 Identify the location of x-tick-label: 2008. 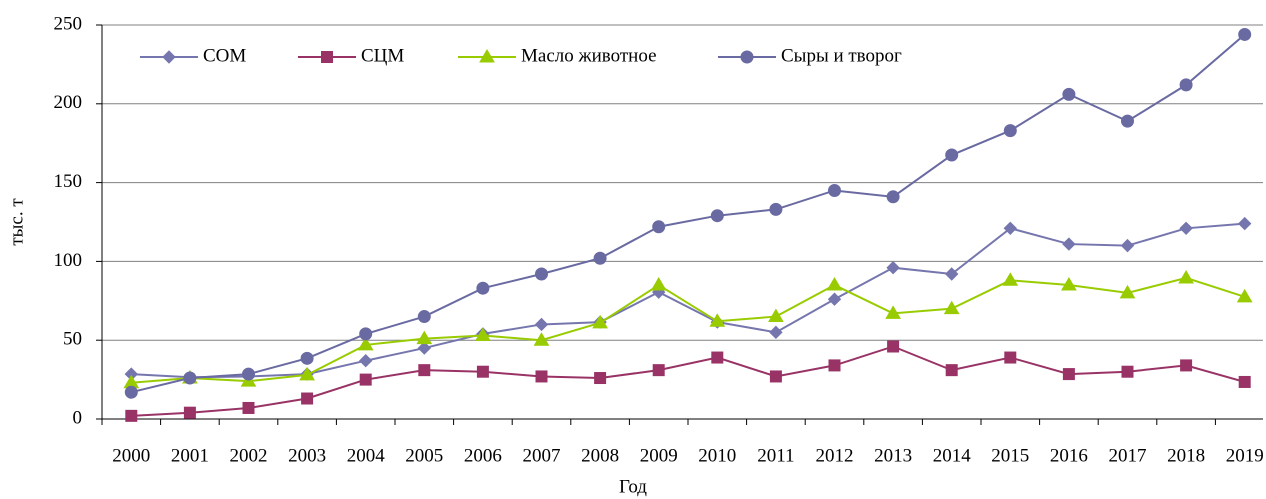
(600, 455).